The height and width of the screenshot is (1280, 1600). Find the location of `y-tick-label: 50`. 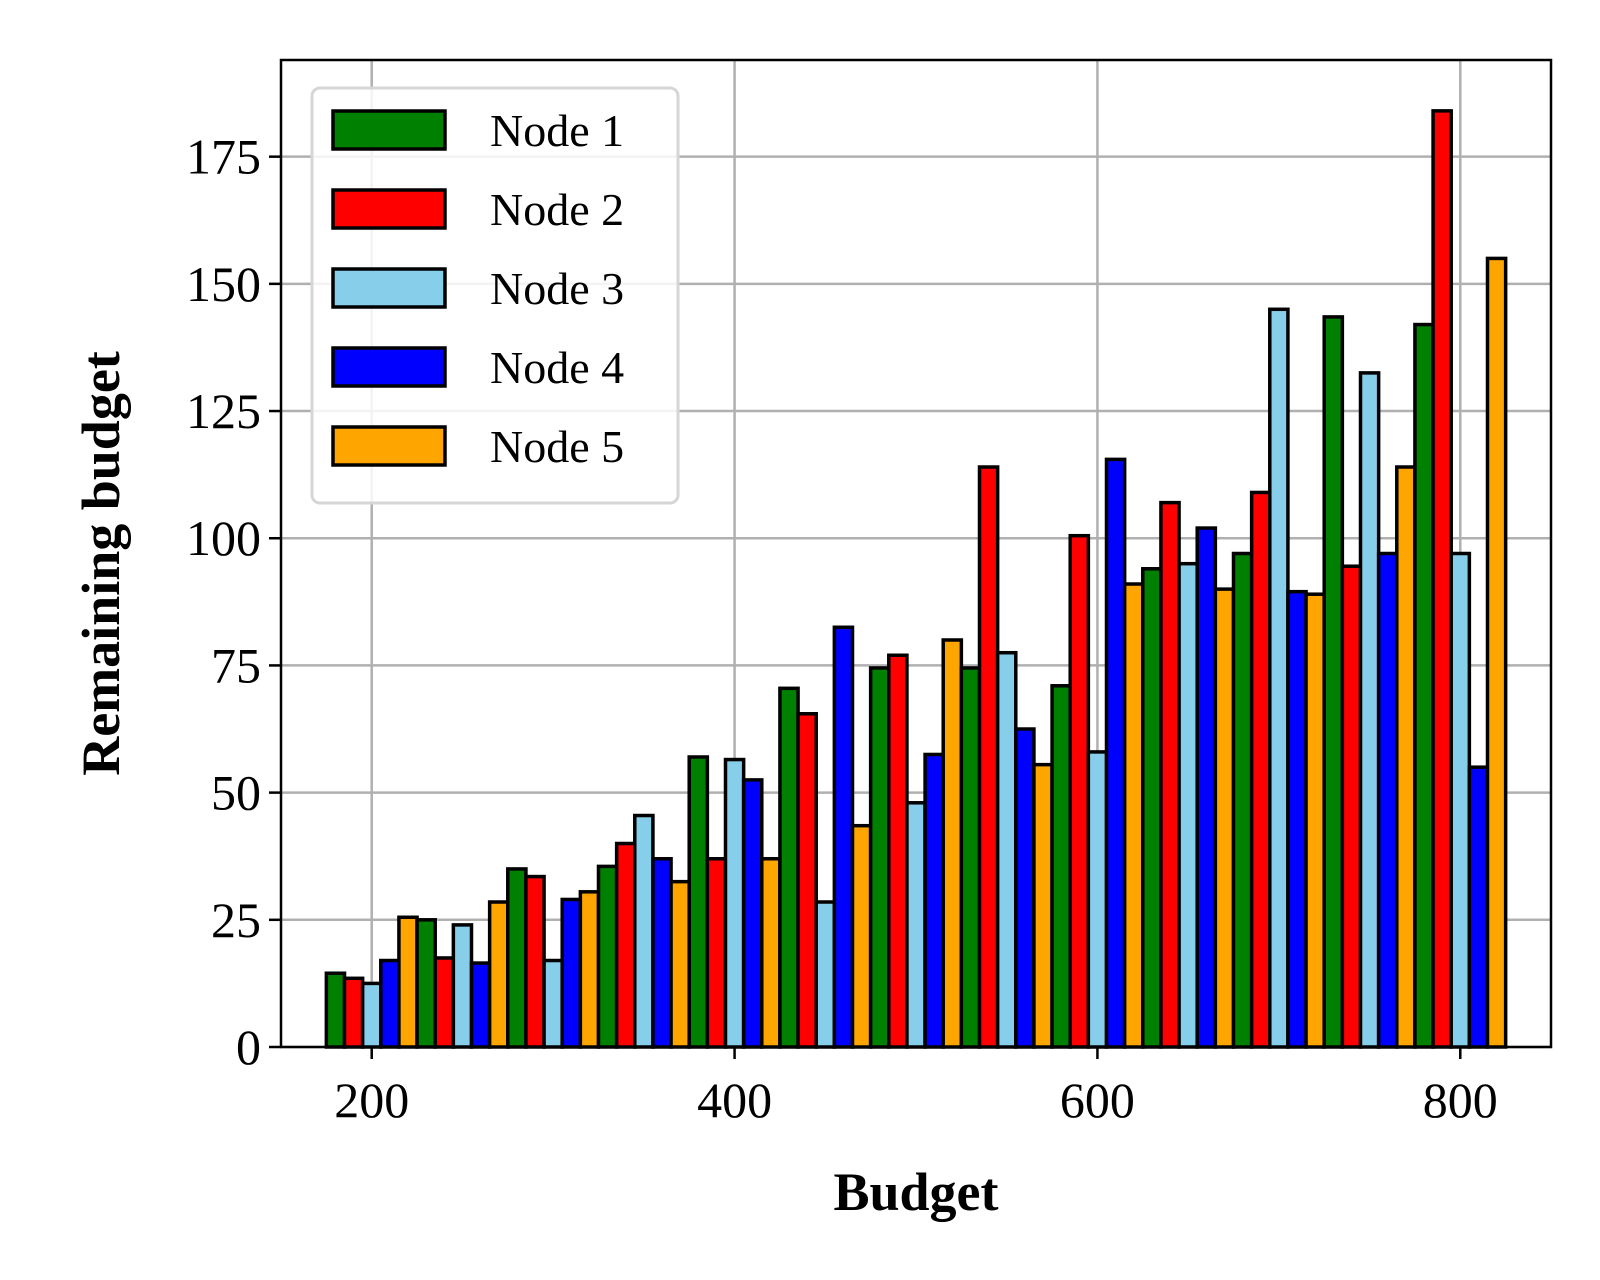

y-tick-label: 50 is located at coordinates (236, 793).